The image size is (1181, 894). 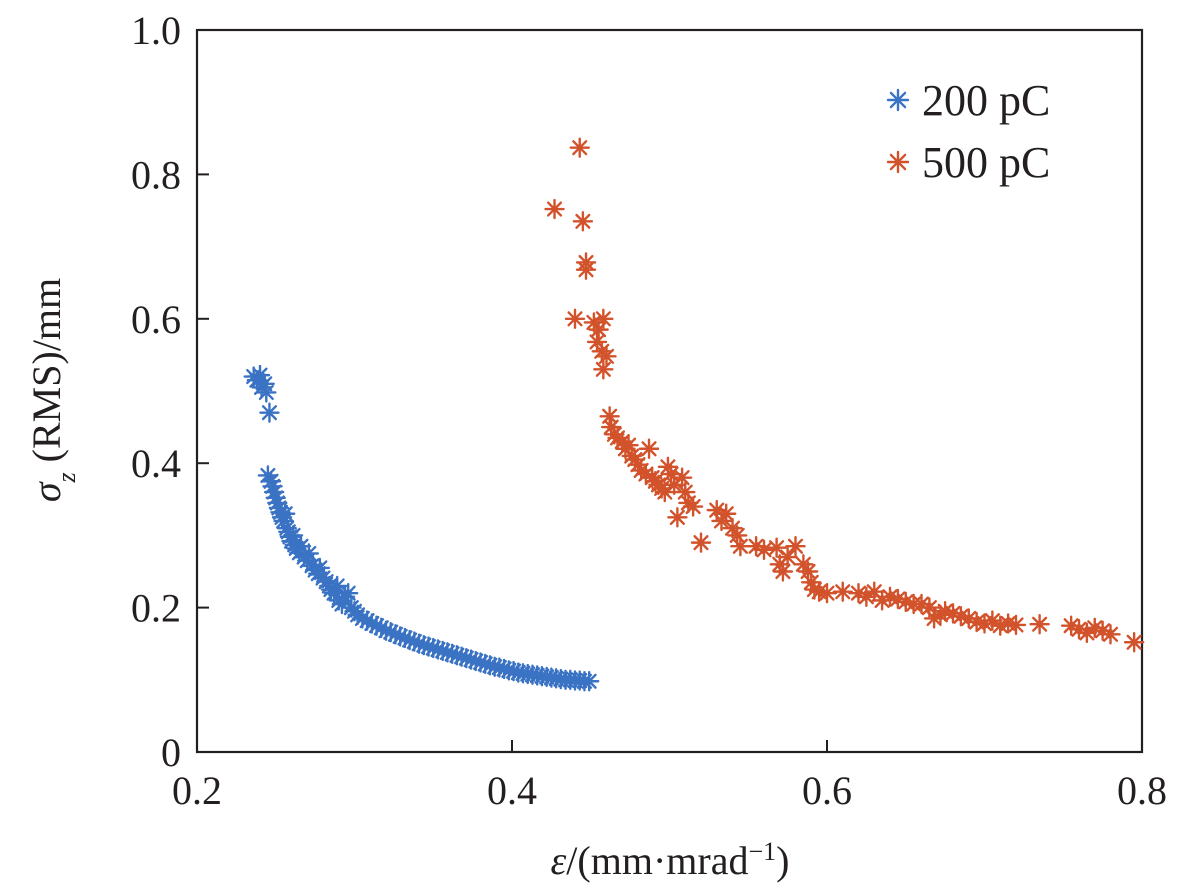 What do you see at coordinates (156, 463) in the screenshot?
I see `y-tick-label: 0.4` at bounding box center [156, 463].